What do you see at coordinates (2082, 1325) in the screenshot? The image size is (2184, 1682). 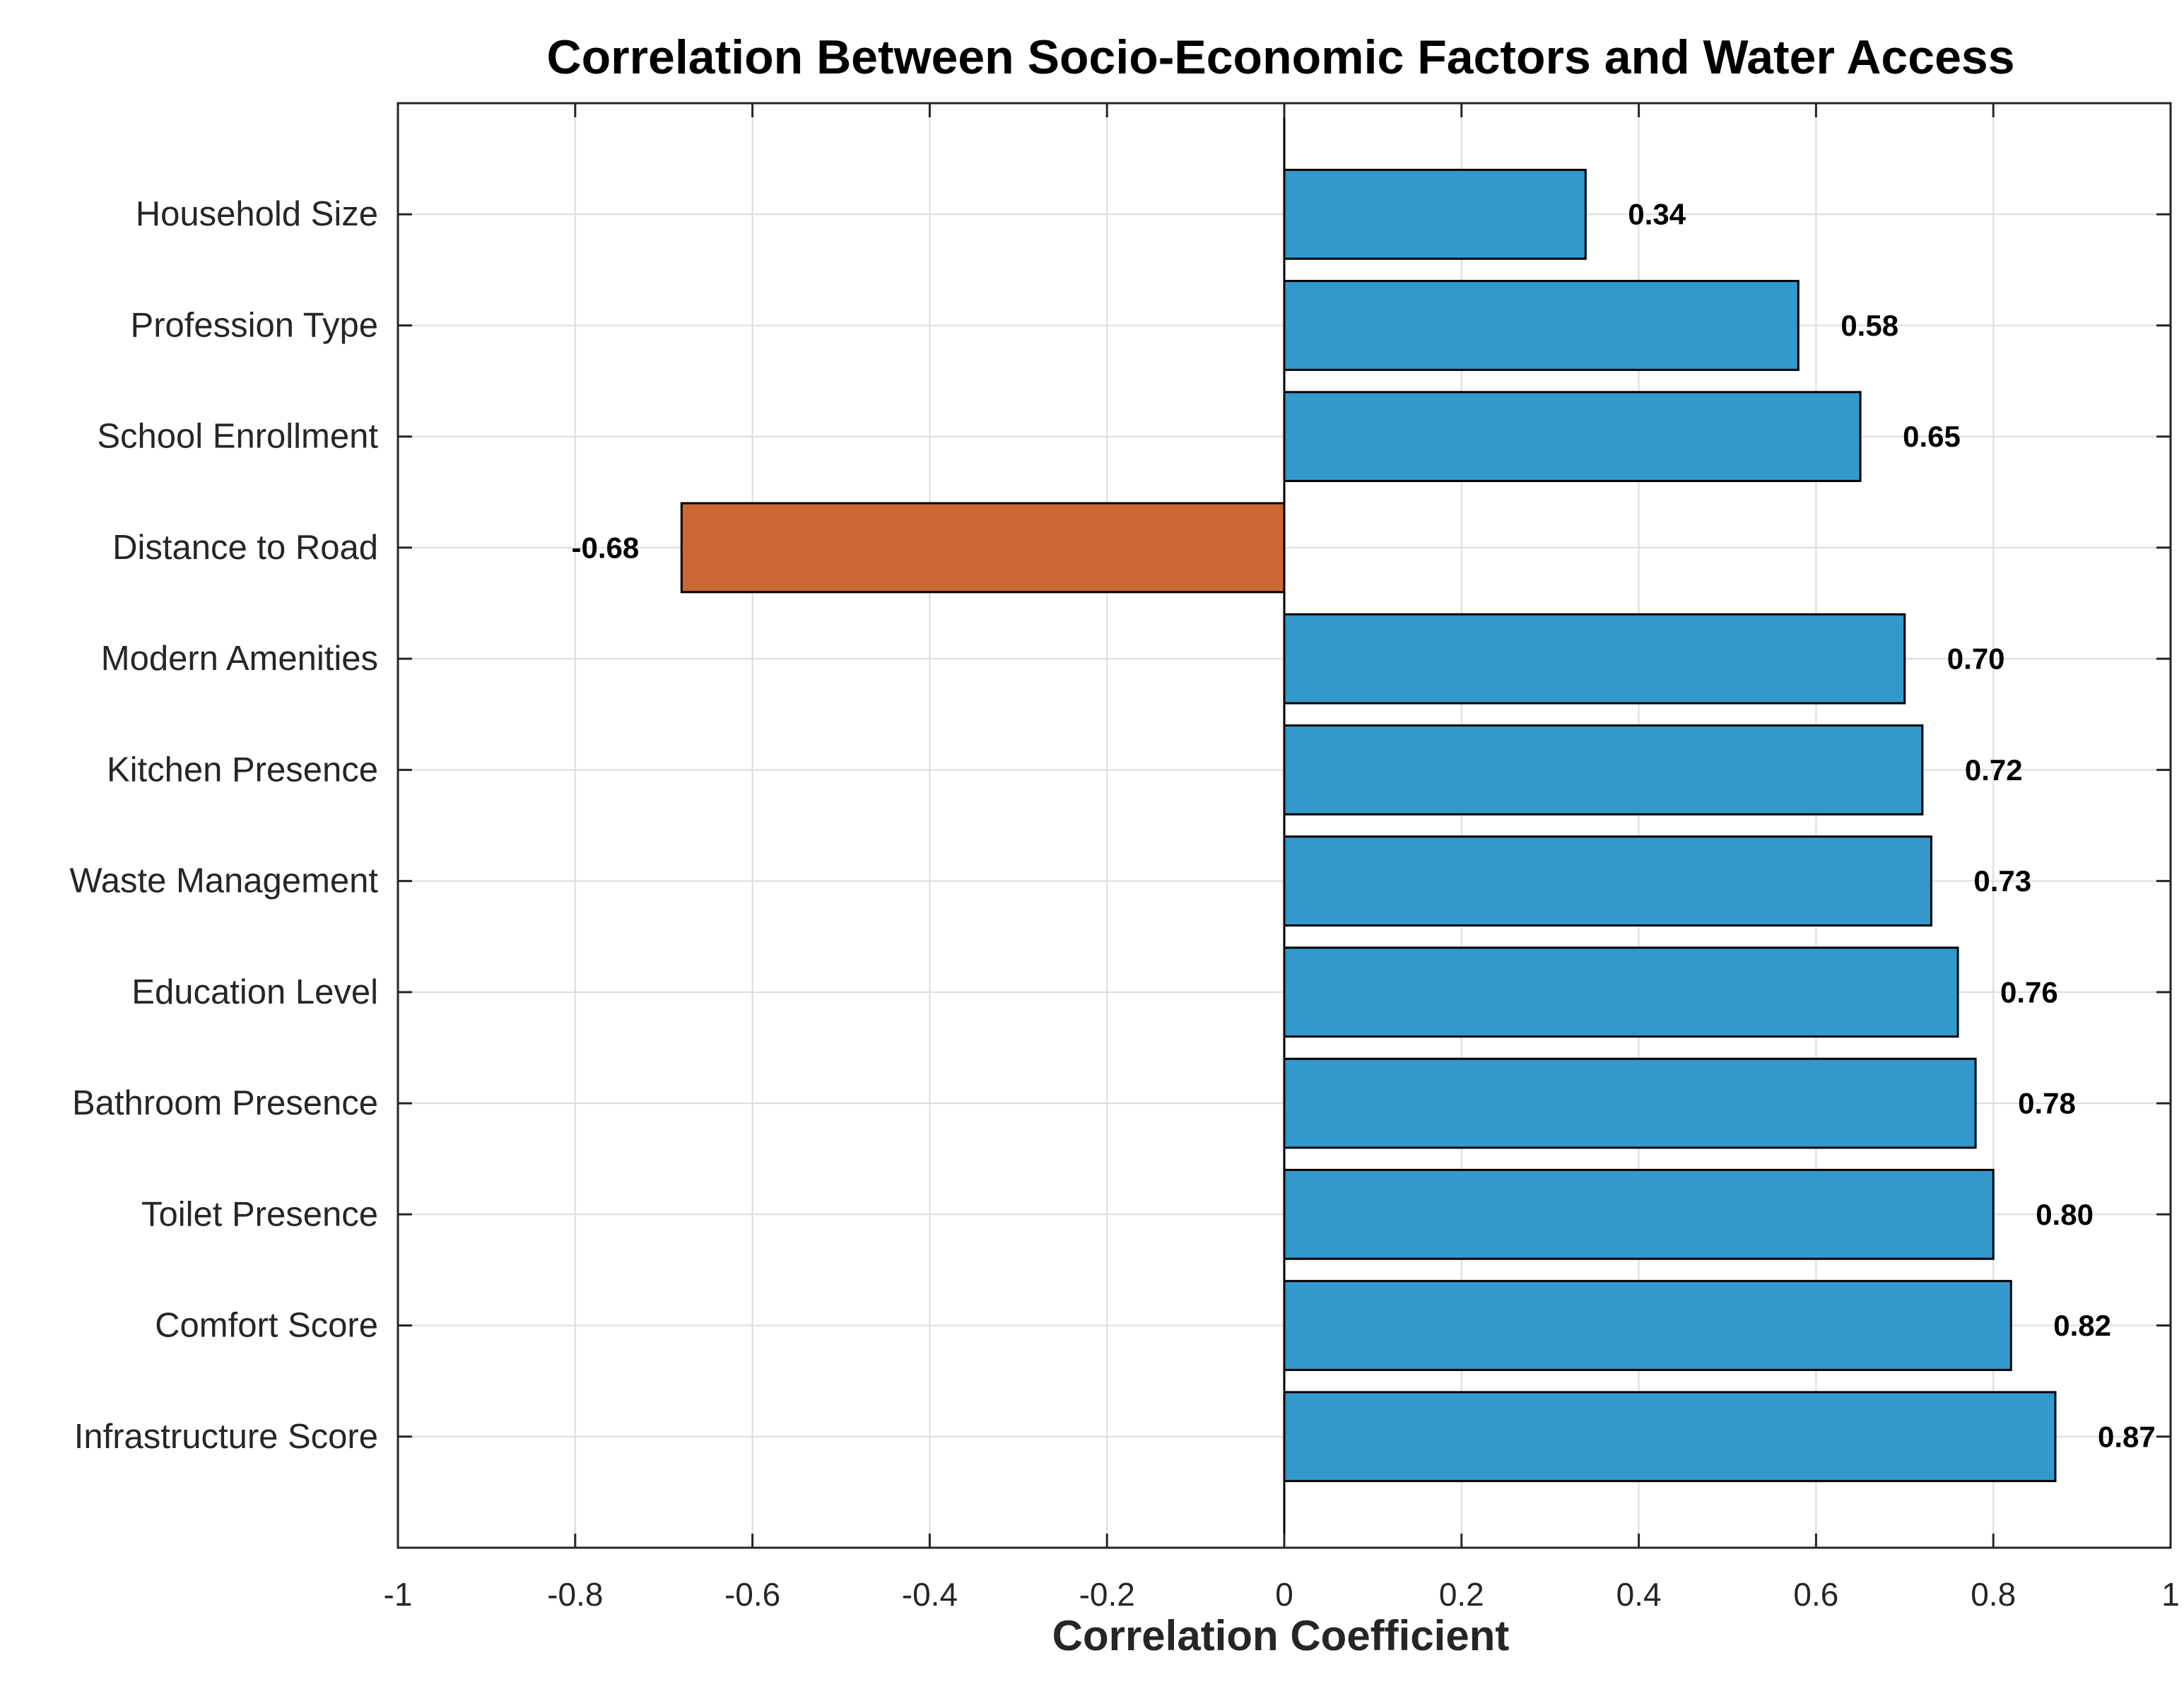 I see `value-label: 0.82` at bounding box center [2082, 1325].